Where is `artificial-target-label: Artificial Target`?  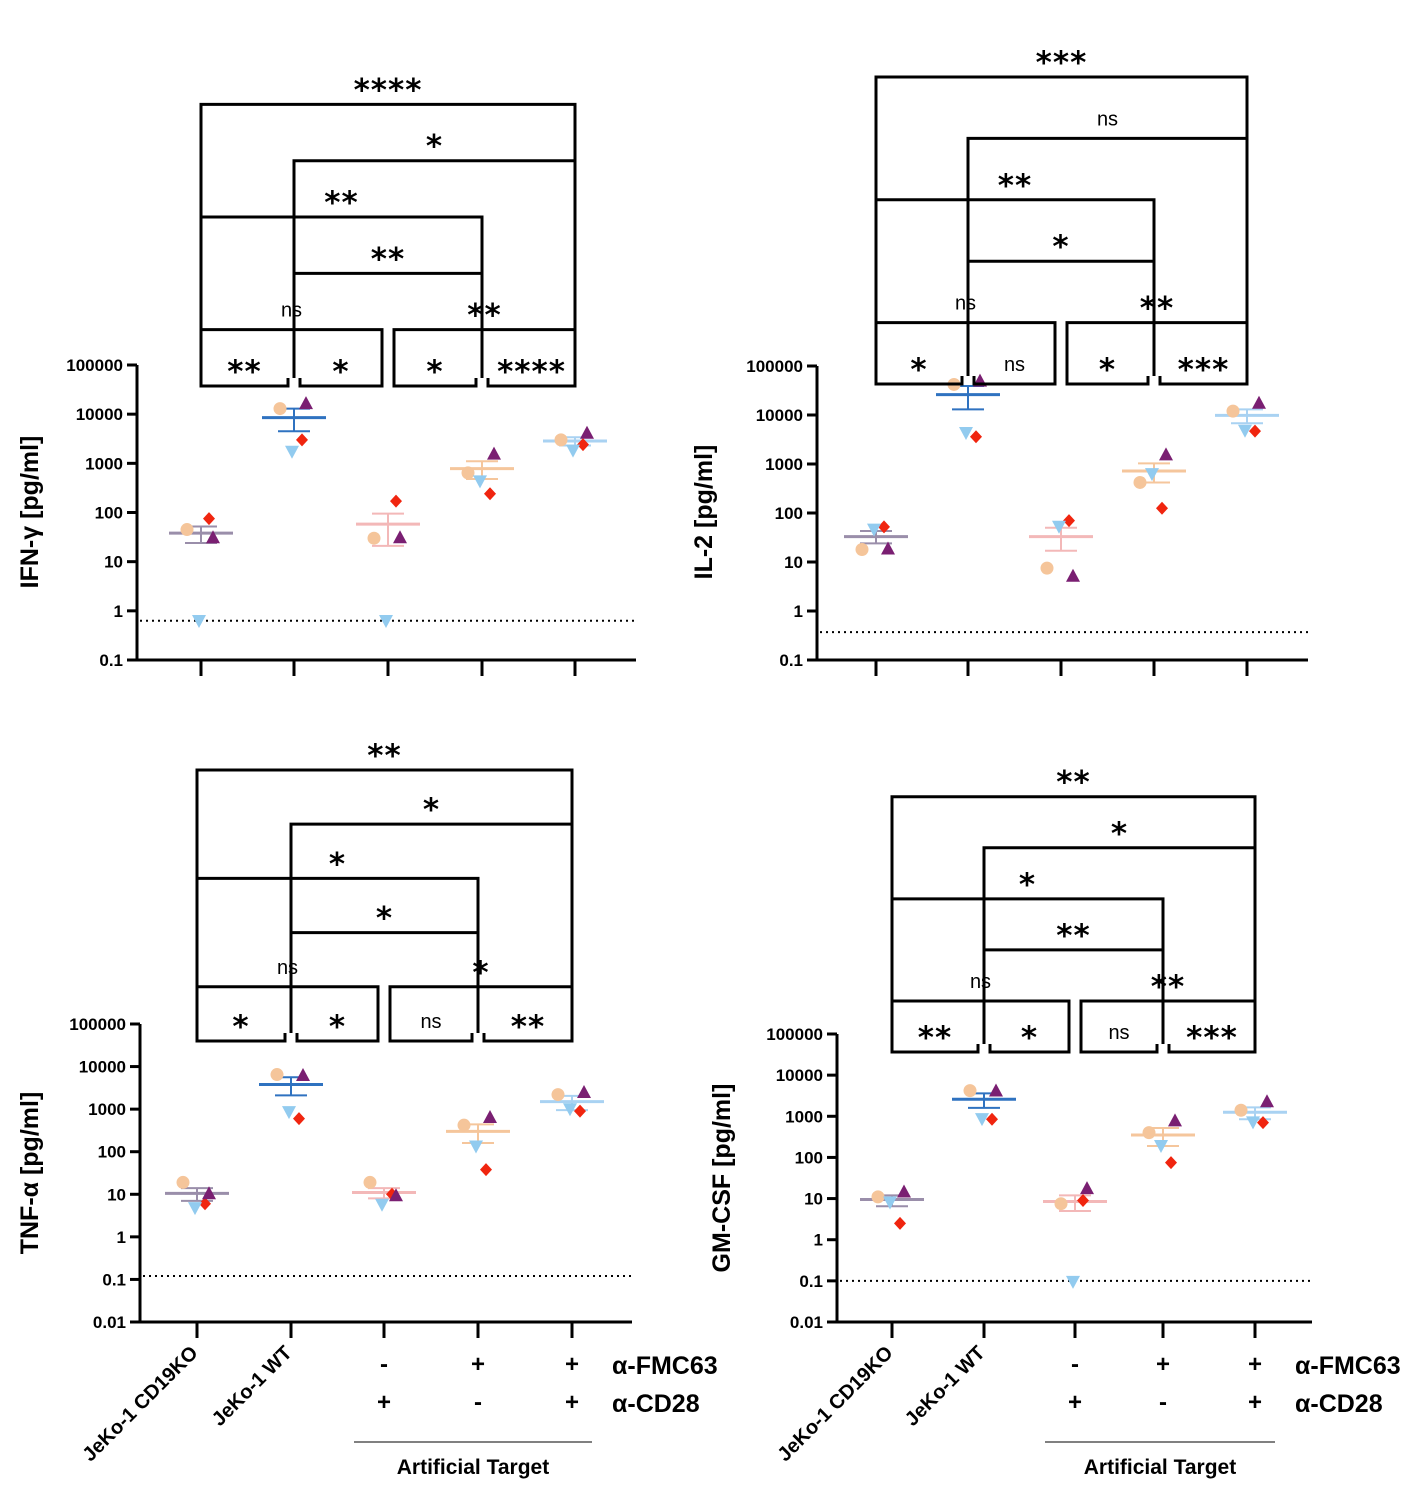
artificial-target-label: Artificial Target is located at coordinates (1160, 1467).